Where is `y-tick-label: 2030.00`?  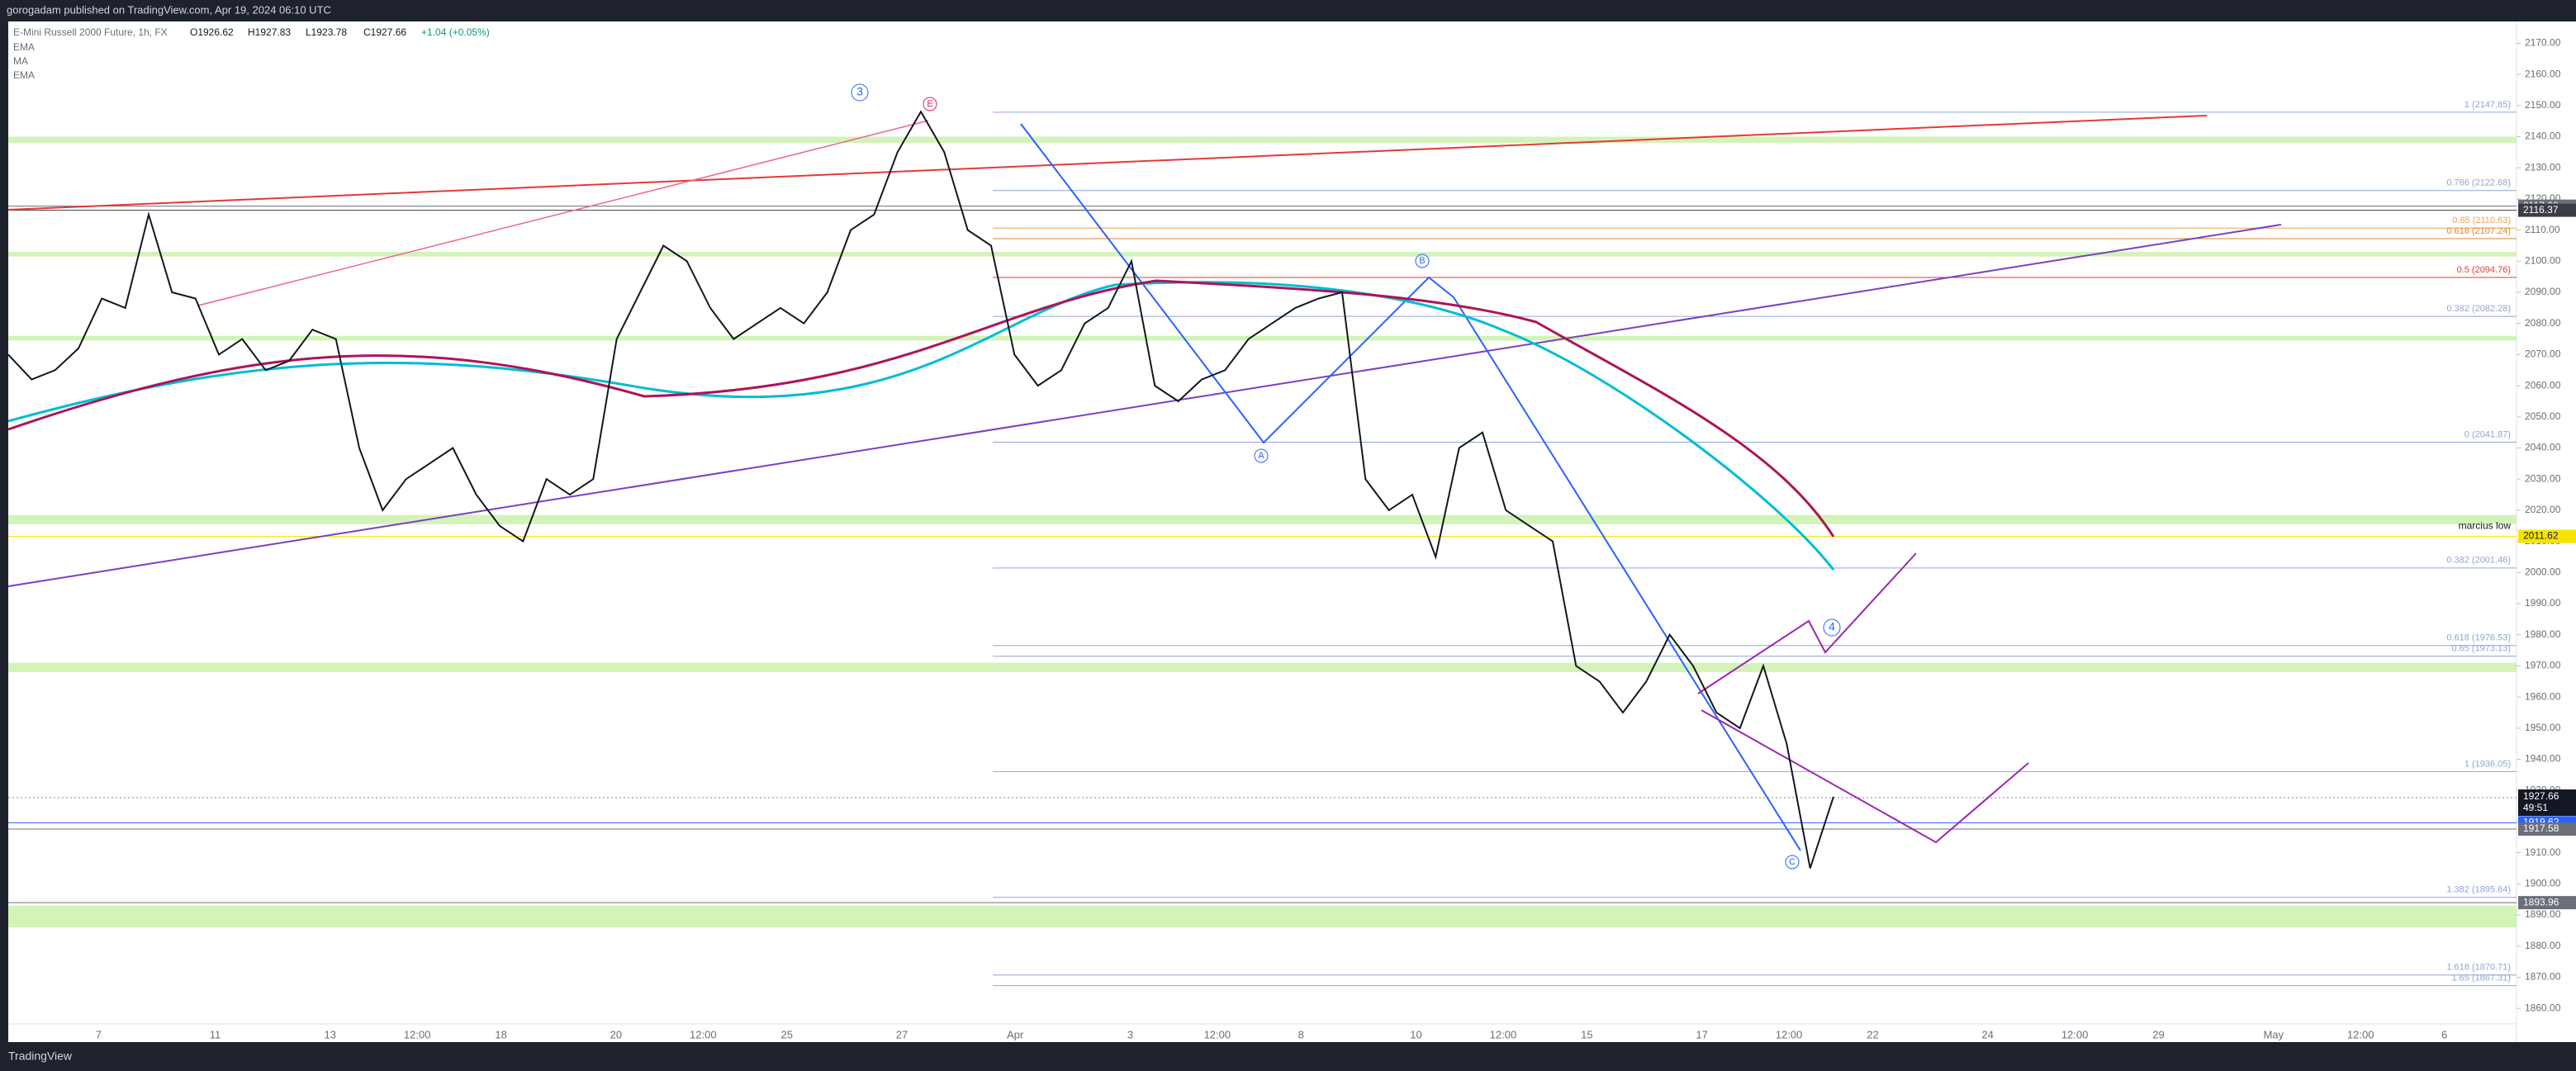 y-tick-label: 2030.00 is located at coordinates (2543, 478).